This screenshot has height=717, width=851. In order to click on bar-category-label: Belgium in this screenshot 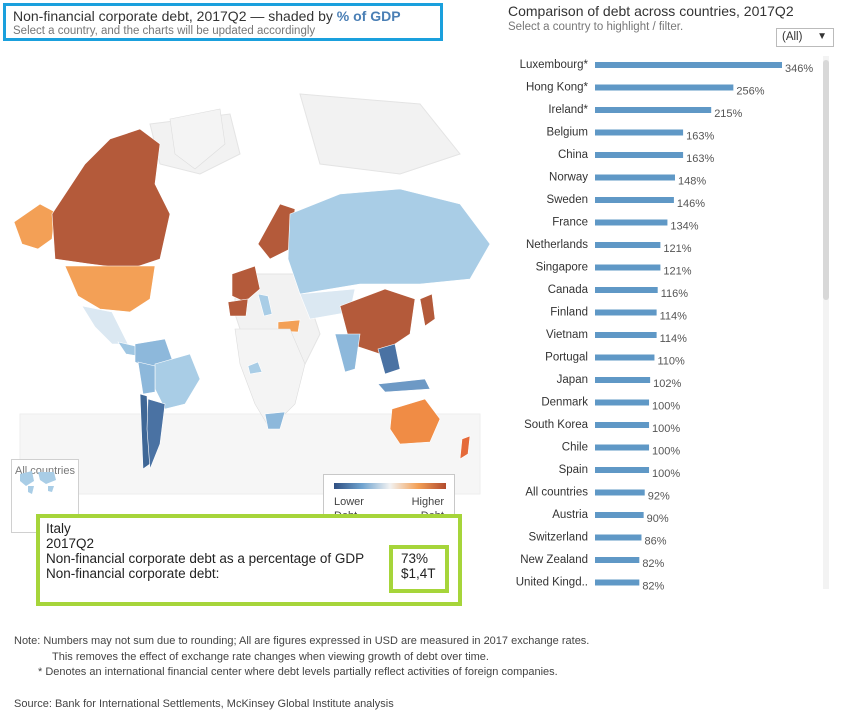, I will do `click(567, 133)`.